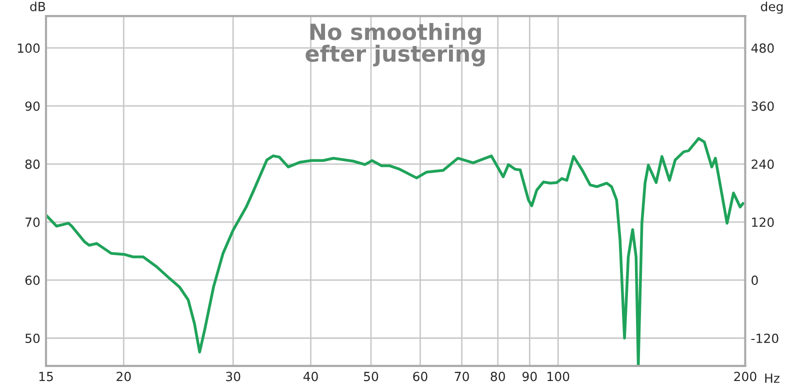  What do you see at coordinates (371, 377) in the screenshot?
I see `x-tick-label: 50` at bounding box center [371, 377].